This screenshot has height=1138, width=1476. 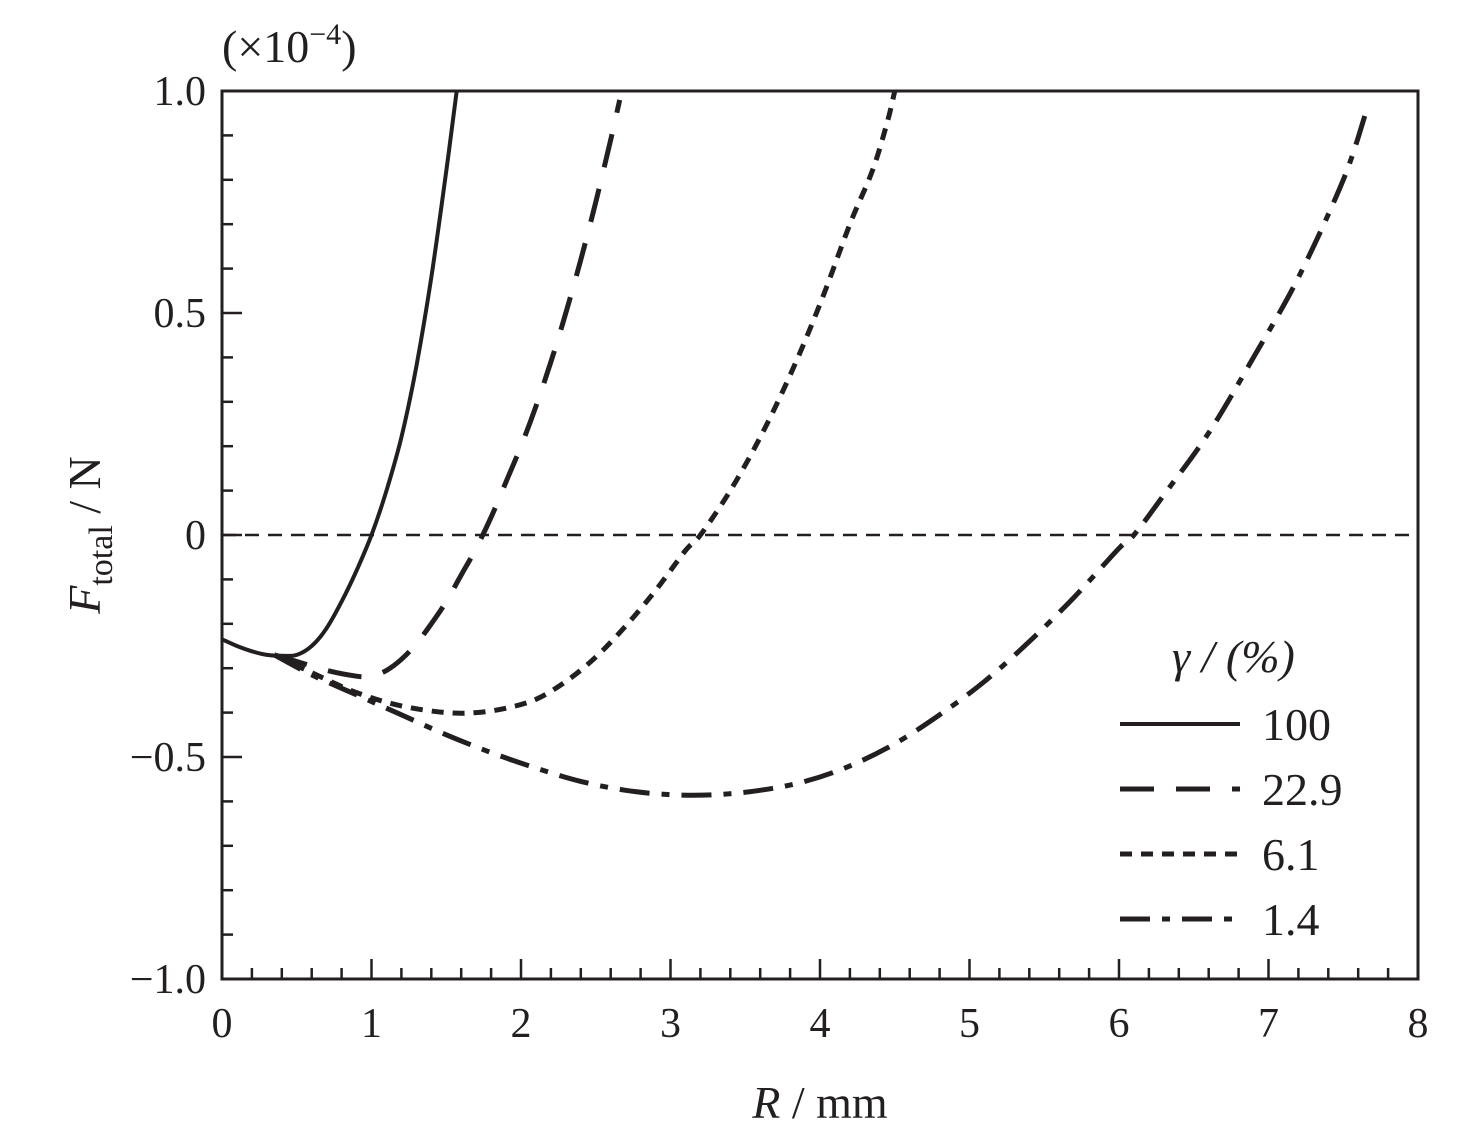 I want to click on x-tick-label: 0, so click(x=222, y=1024).